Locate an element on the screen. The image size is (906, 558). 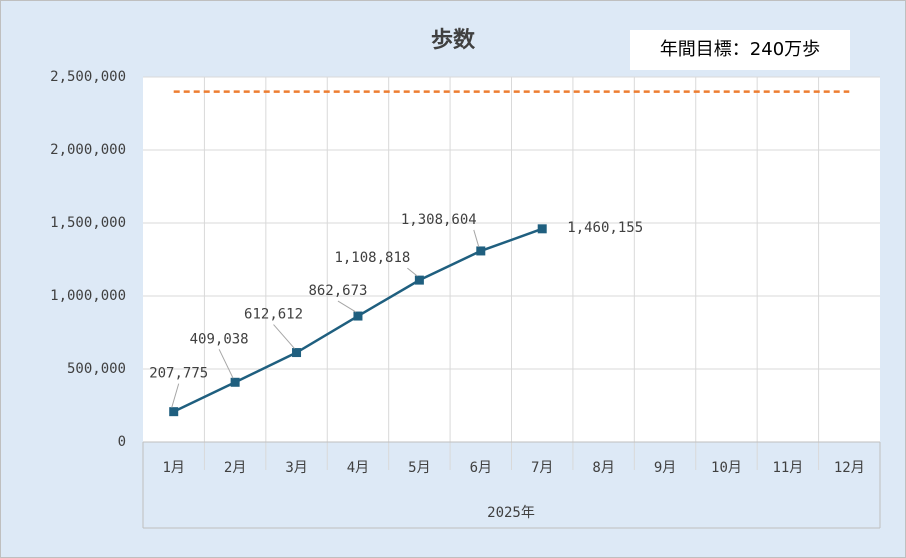
y-tick-label: 1,500,000 is located at coordinates (88, 223).